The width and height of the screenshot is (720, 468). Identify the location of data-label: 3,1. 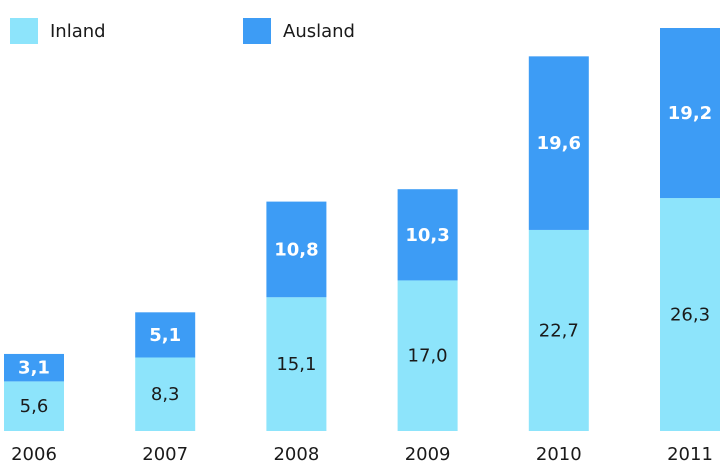
(34, 368).